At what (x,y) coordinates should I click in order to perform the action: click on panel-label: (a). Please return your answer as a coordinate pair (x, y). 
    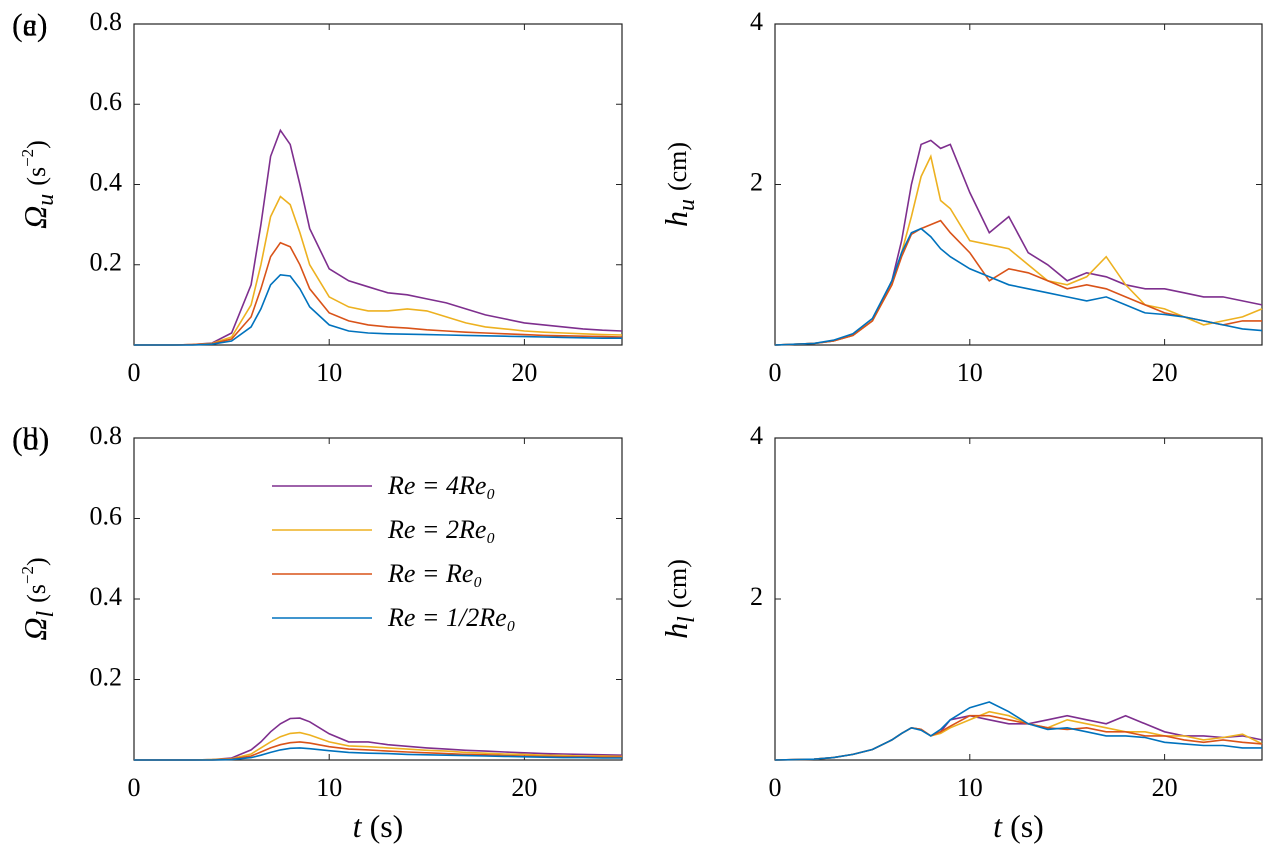
    Looking at the image, I should click on (30, 24).